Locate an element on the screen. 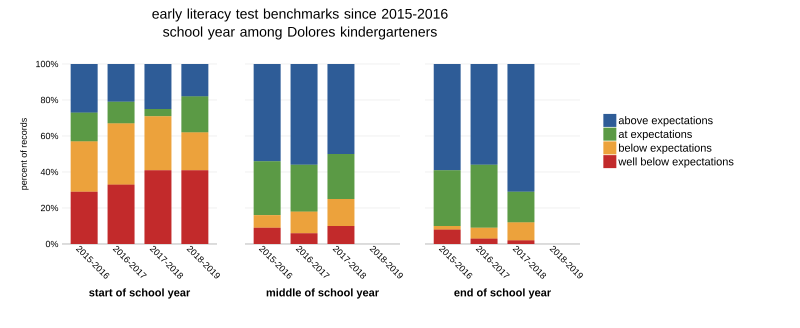 The height and width of the screenshot is (328, 800). legend-label: above expectations is located at coordinates (665, 121).